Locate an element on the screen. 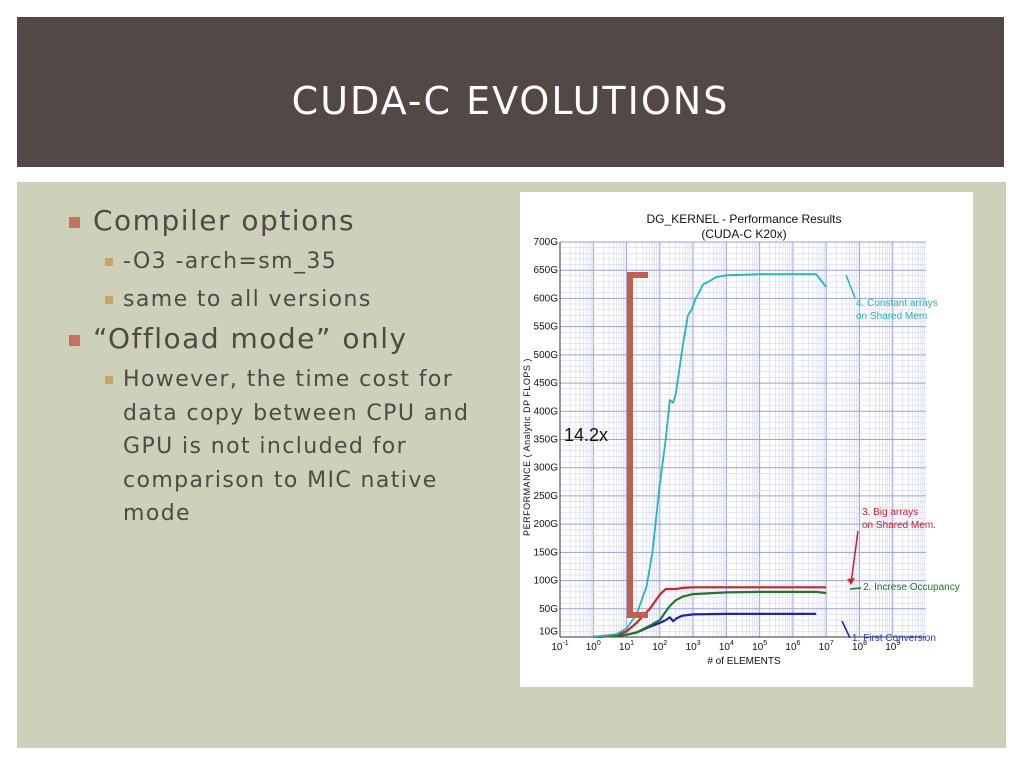 Image resolution: width=1024 pixels, height=768 pixels. y-tick-label: 350G is located at coordinates (546, 440).